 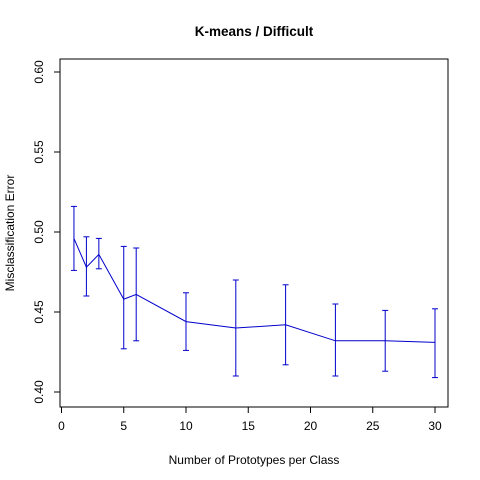 I want to click on x-tick-label: 5, so click(x=123, y=426).